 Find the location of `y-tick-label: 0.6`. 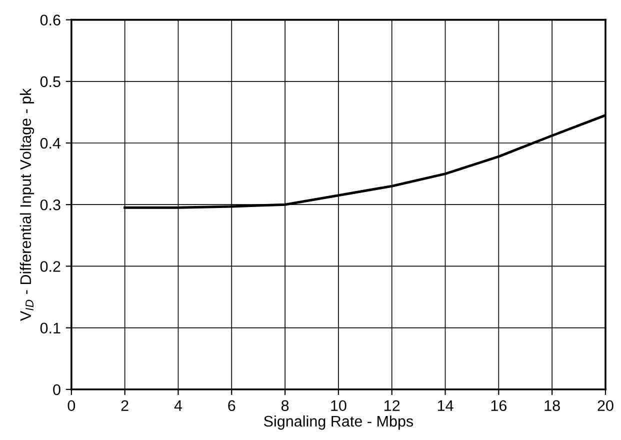

y-tick-label: 0.6 is located at coordinates (50, 20).